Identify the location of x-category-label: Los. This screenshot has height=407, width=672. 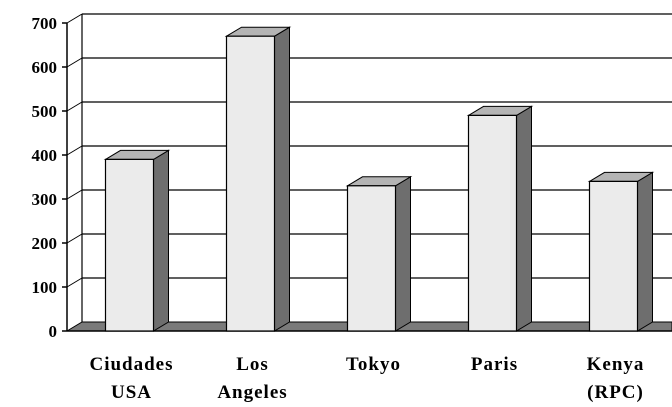
(252, 364).